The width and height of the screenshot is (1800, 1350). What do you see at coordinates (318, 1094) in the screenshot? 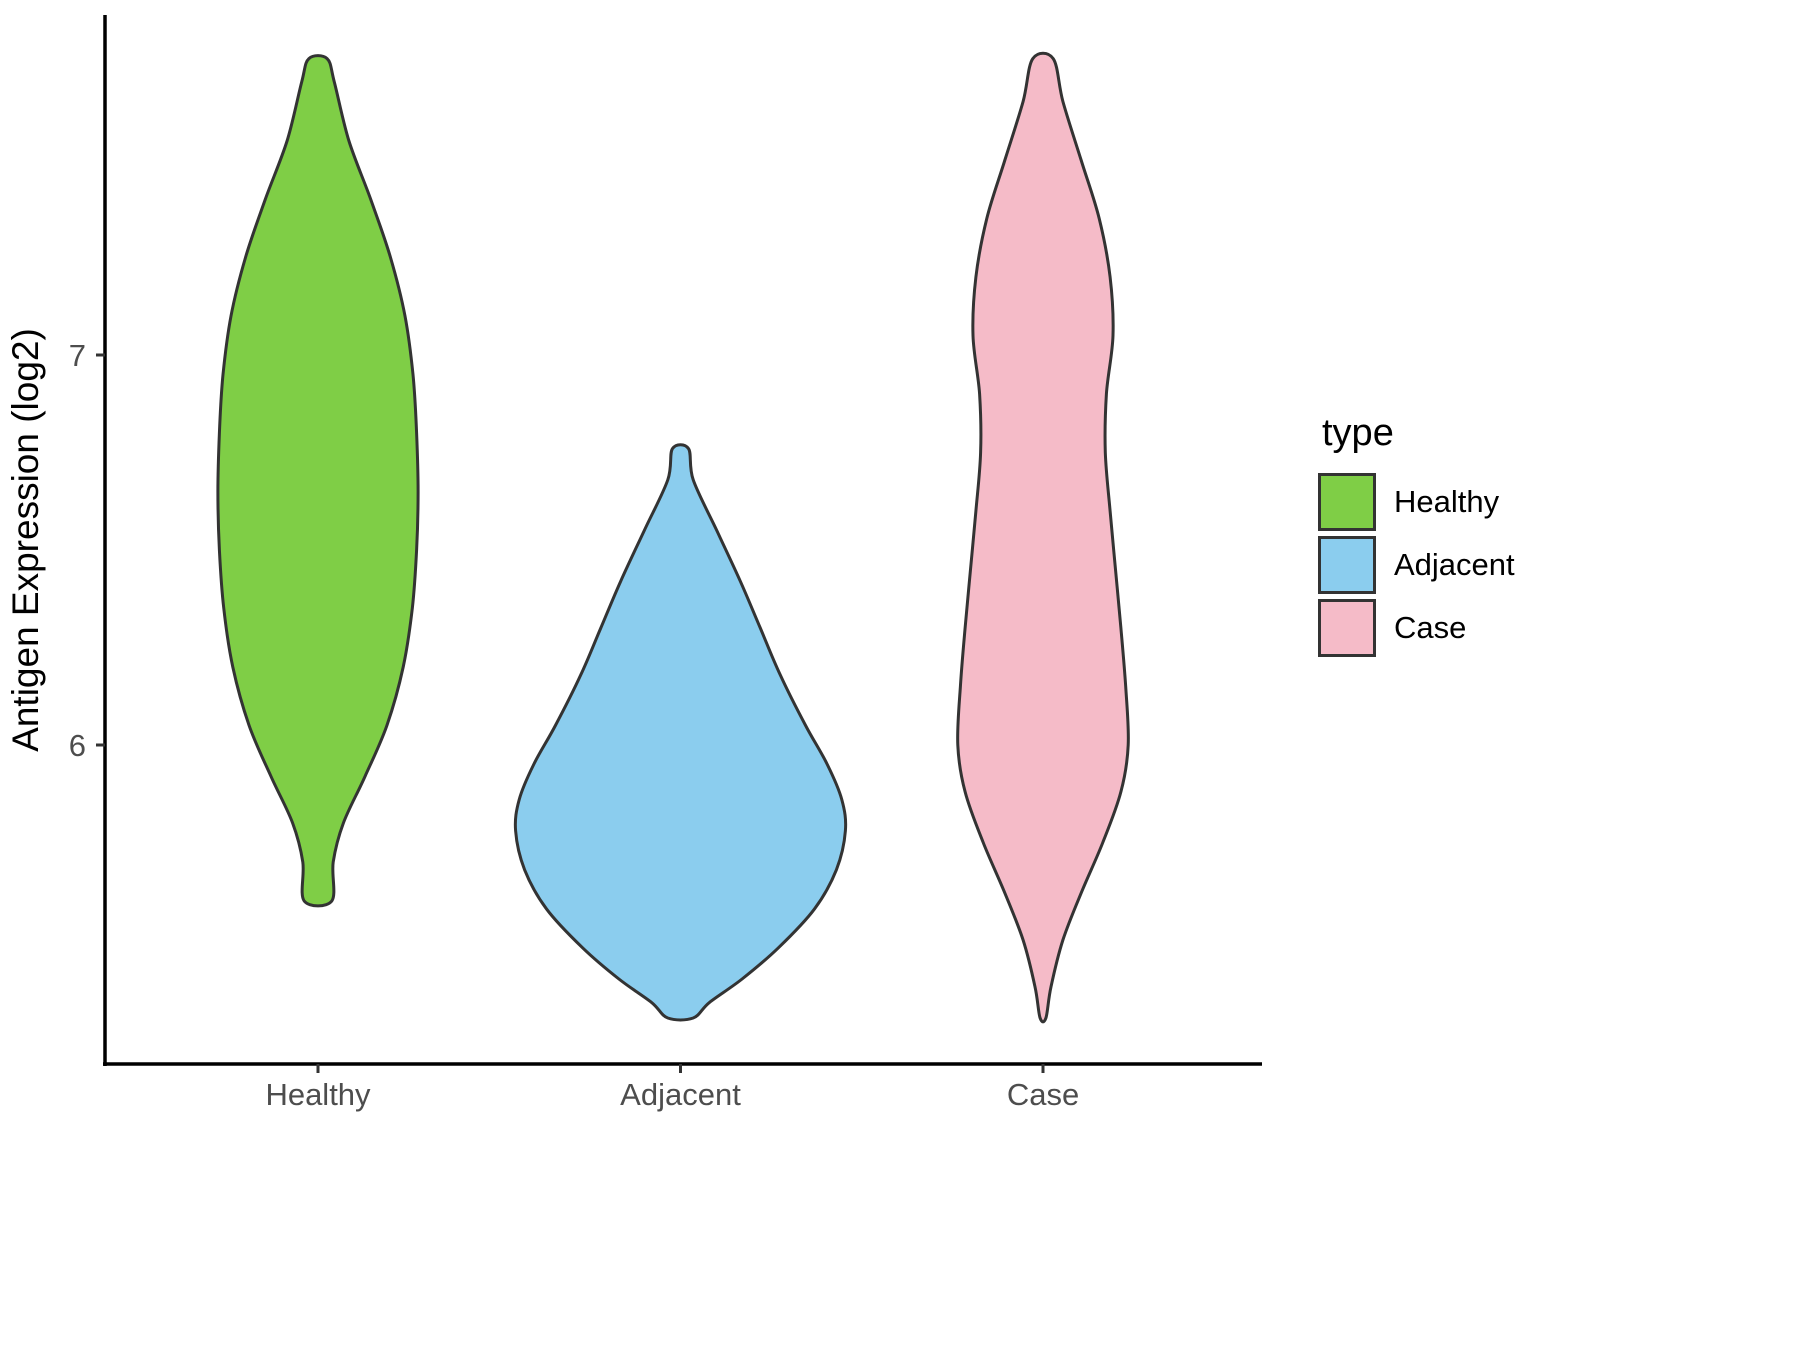
I see `x-tick-label: Healthy` at bounding box center [318, 1094].